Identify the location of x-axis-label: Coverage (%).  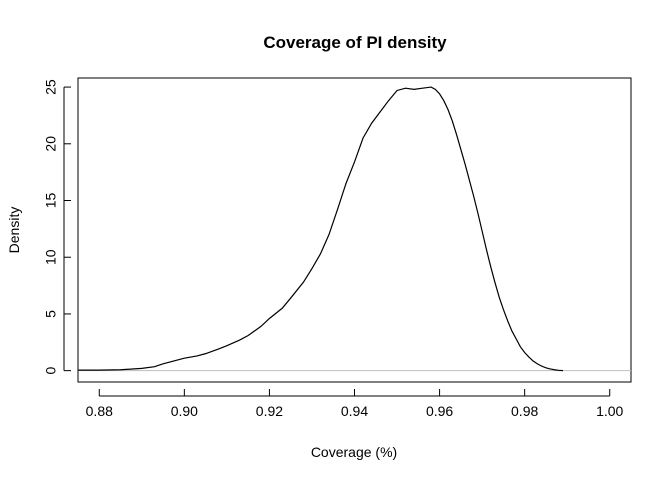
(354, 452).